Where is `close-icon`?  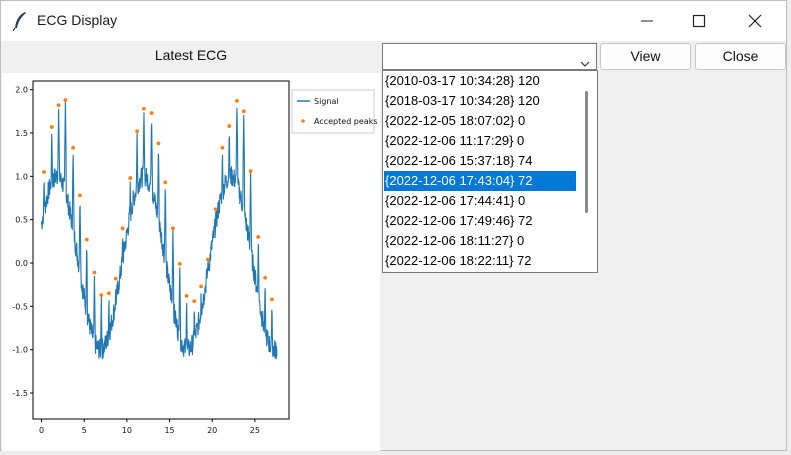
close-icon is located at coordinates (755, 21).